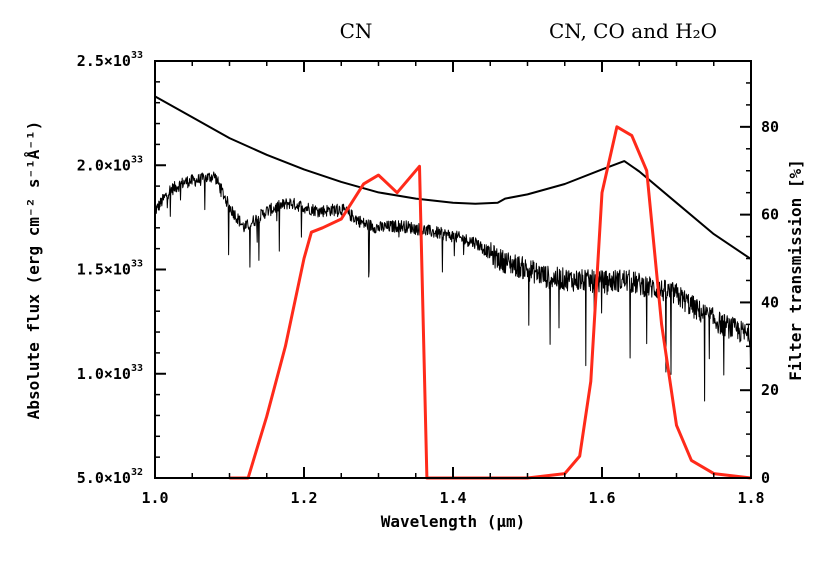  What do you see at coordinates (154, 498) in the screenshot?
I see `x-tick-label: 1.0` at bounding box center [154, 498].